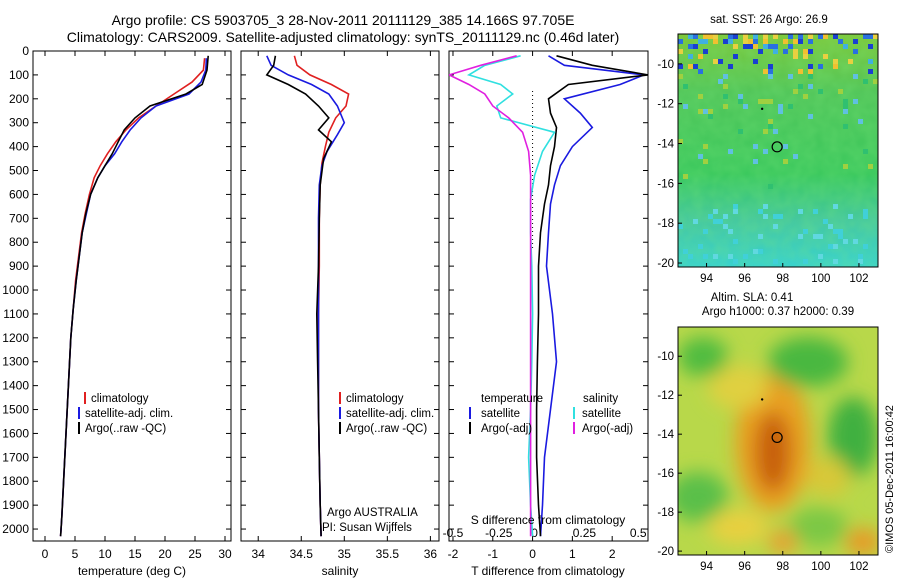  What do you see at coordinates (548, 571) in the screenshot?
I see `difference-xlabel: T difference from climatology` at bounding box center [548, 571].